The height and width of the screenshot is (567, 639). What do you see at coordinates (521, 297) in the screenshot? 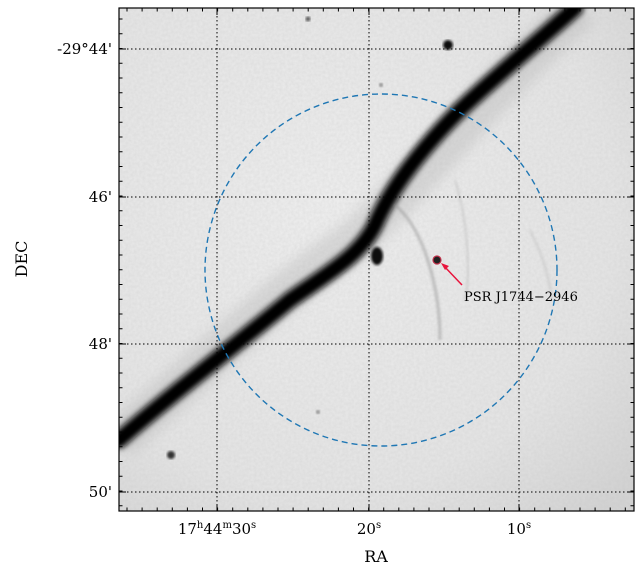
I see `pulsar-label: PSR J1744−2946` at bounding box center [521, 297].